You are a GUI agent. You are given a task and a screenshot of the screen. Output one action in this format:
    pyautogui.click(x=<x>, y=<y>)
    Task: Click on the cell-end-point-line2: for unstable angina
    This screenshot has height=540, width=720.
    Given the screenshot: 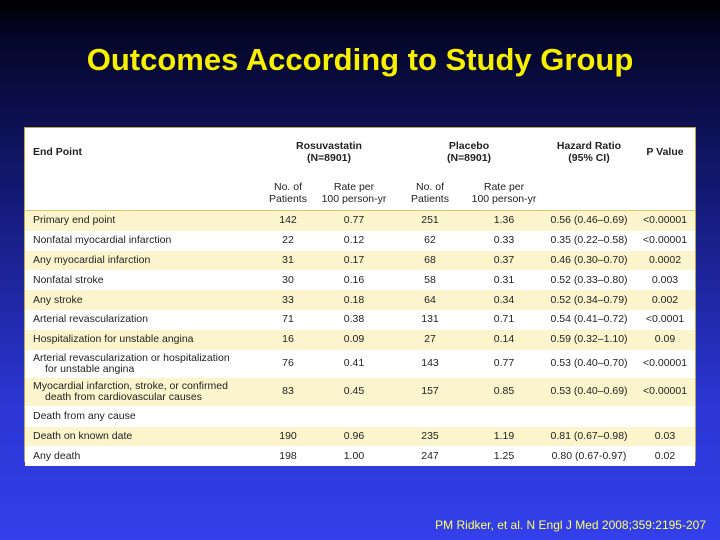 What is the action you would take?
    pyautogui.click(x=90, y=368)
    